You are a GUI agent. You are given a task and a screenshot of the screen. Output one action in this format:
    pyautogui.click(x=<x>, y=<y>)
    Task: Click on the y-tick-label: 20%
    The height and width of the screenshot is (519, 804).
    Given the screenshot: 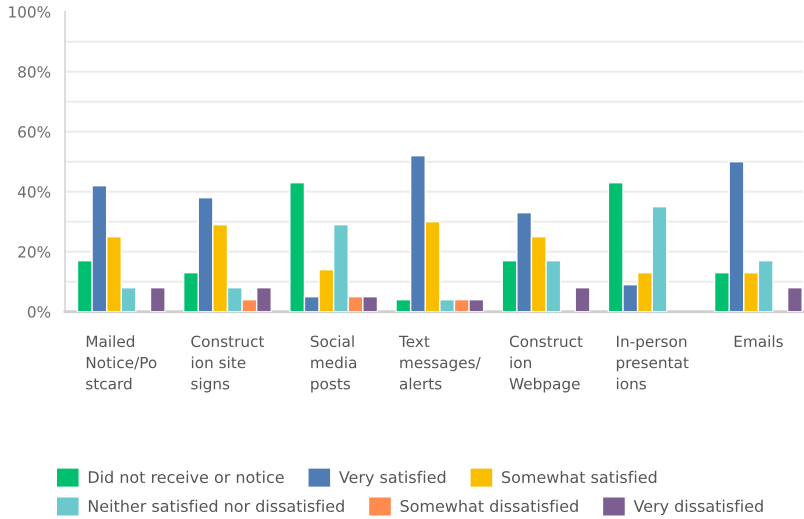 What is the action you would take?
    pyautogui.click(x=34, y=252)
    